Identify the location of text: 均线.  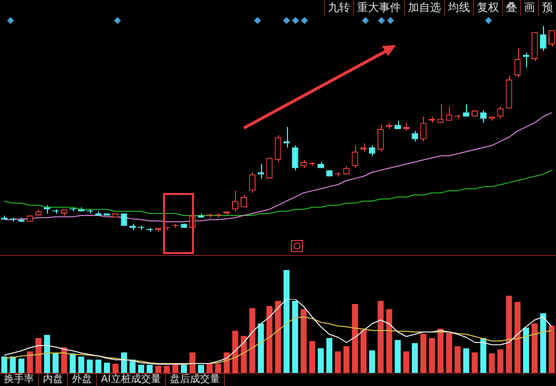
(458, 8).